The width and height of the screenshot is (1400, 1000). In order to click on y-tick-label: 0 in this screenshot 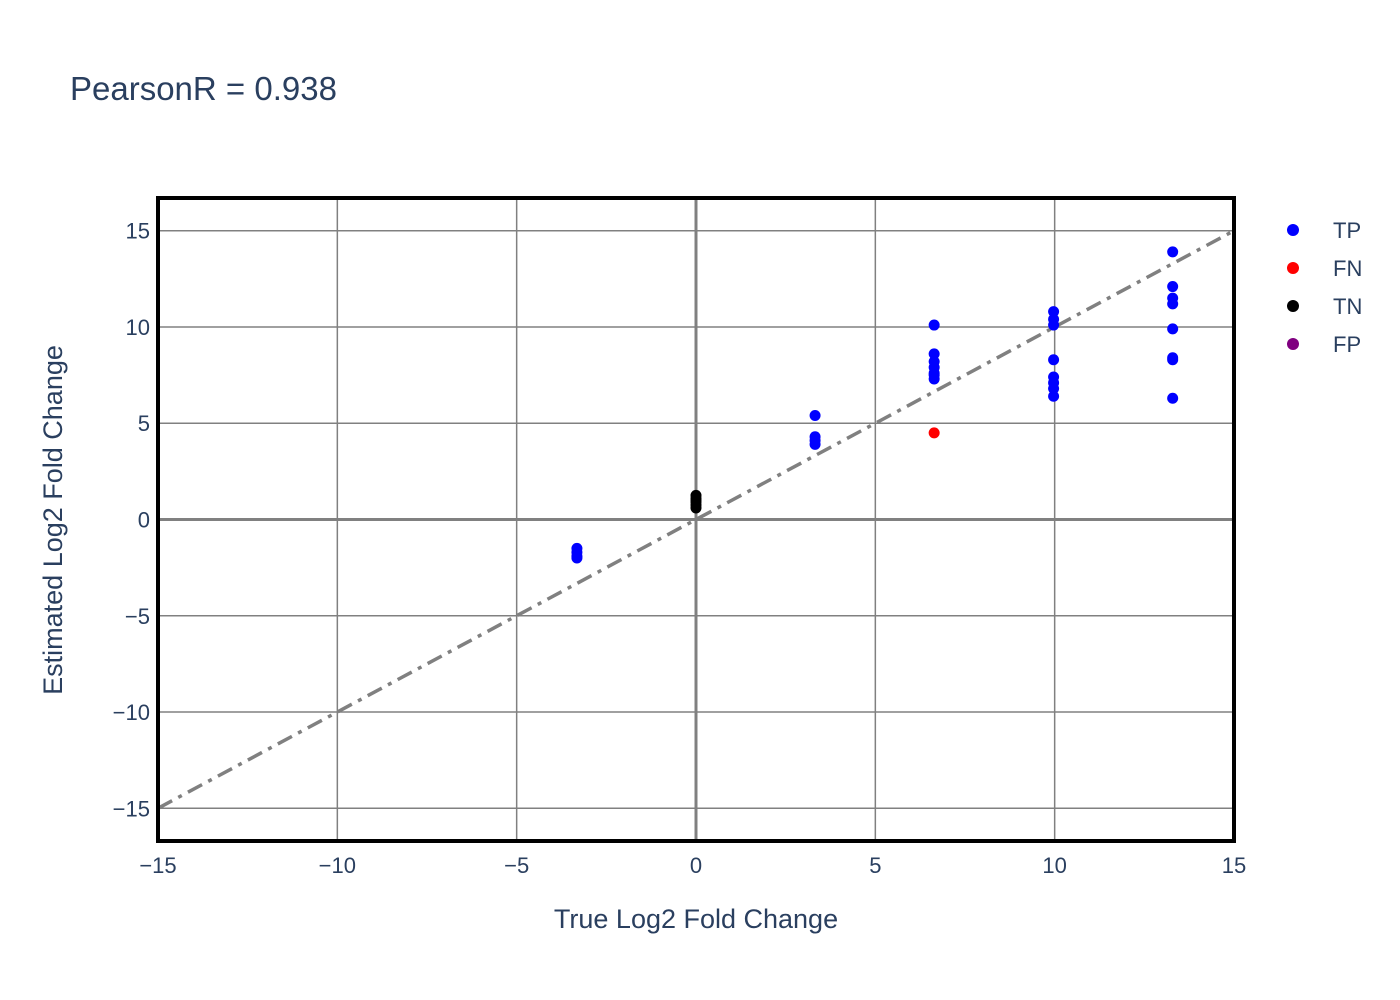, I will do `click(144, 520)`.